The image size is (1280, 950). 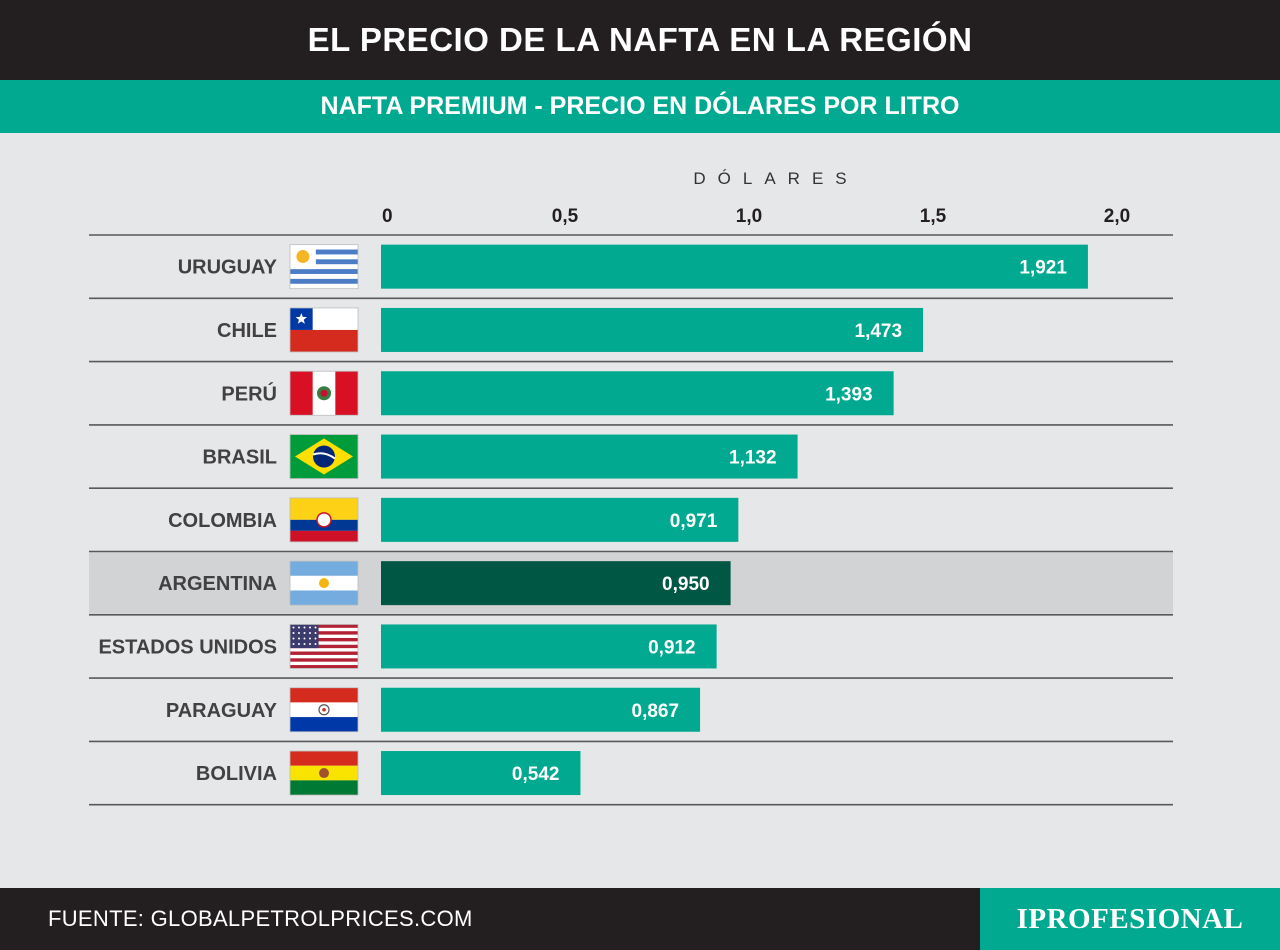 What do you see at coordinates (187, 647) in the screenshot?
I see `category-label: ESTADOS UNIDOS` at bounding box center [187, 647].